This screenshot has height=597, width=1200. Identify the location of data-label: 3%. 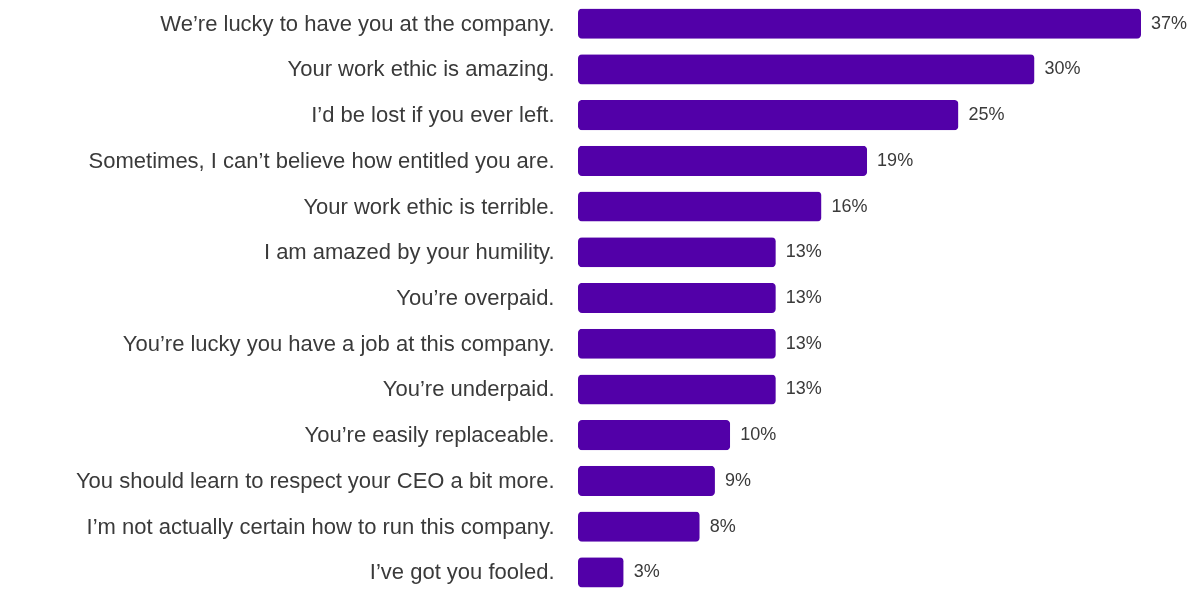
(646, 571).